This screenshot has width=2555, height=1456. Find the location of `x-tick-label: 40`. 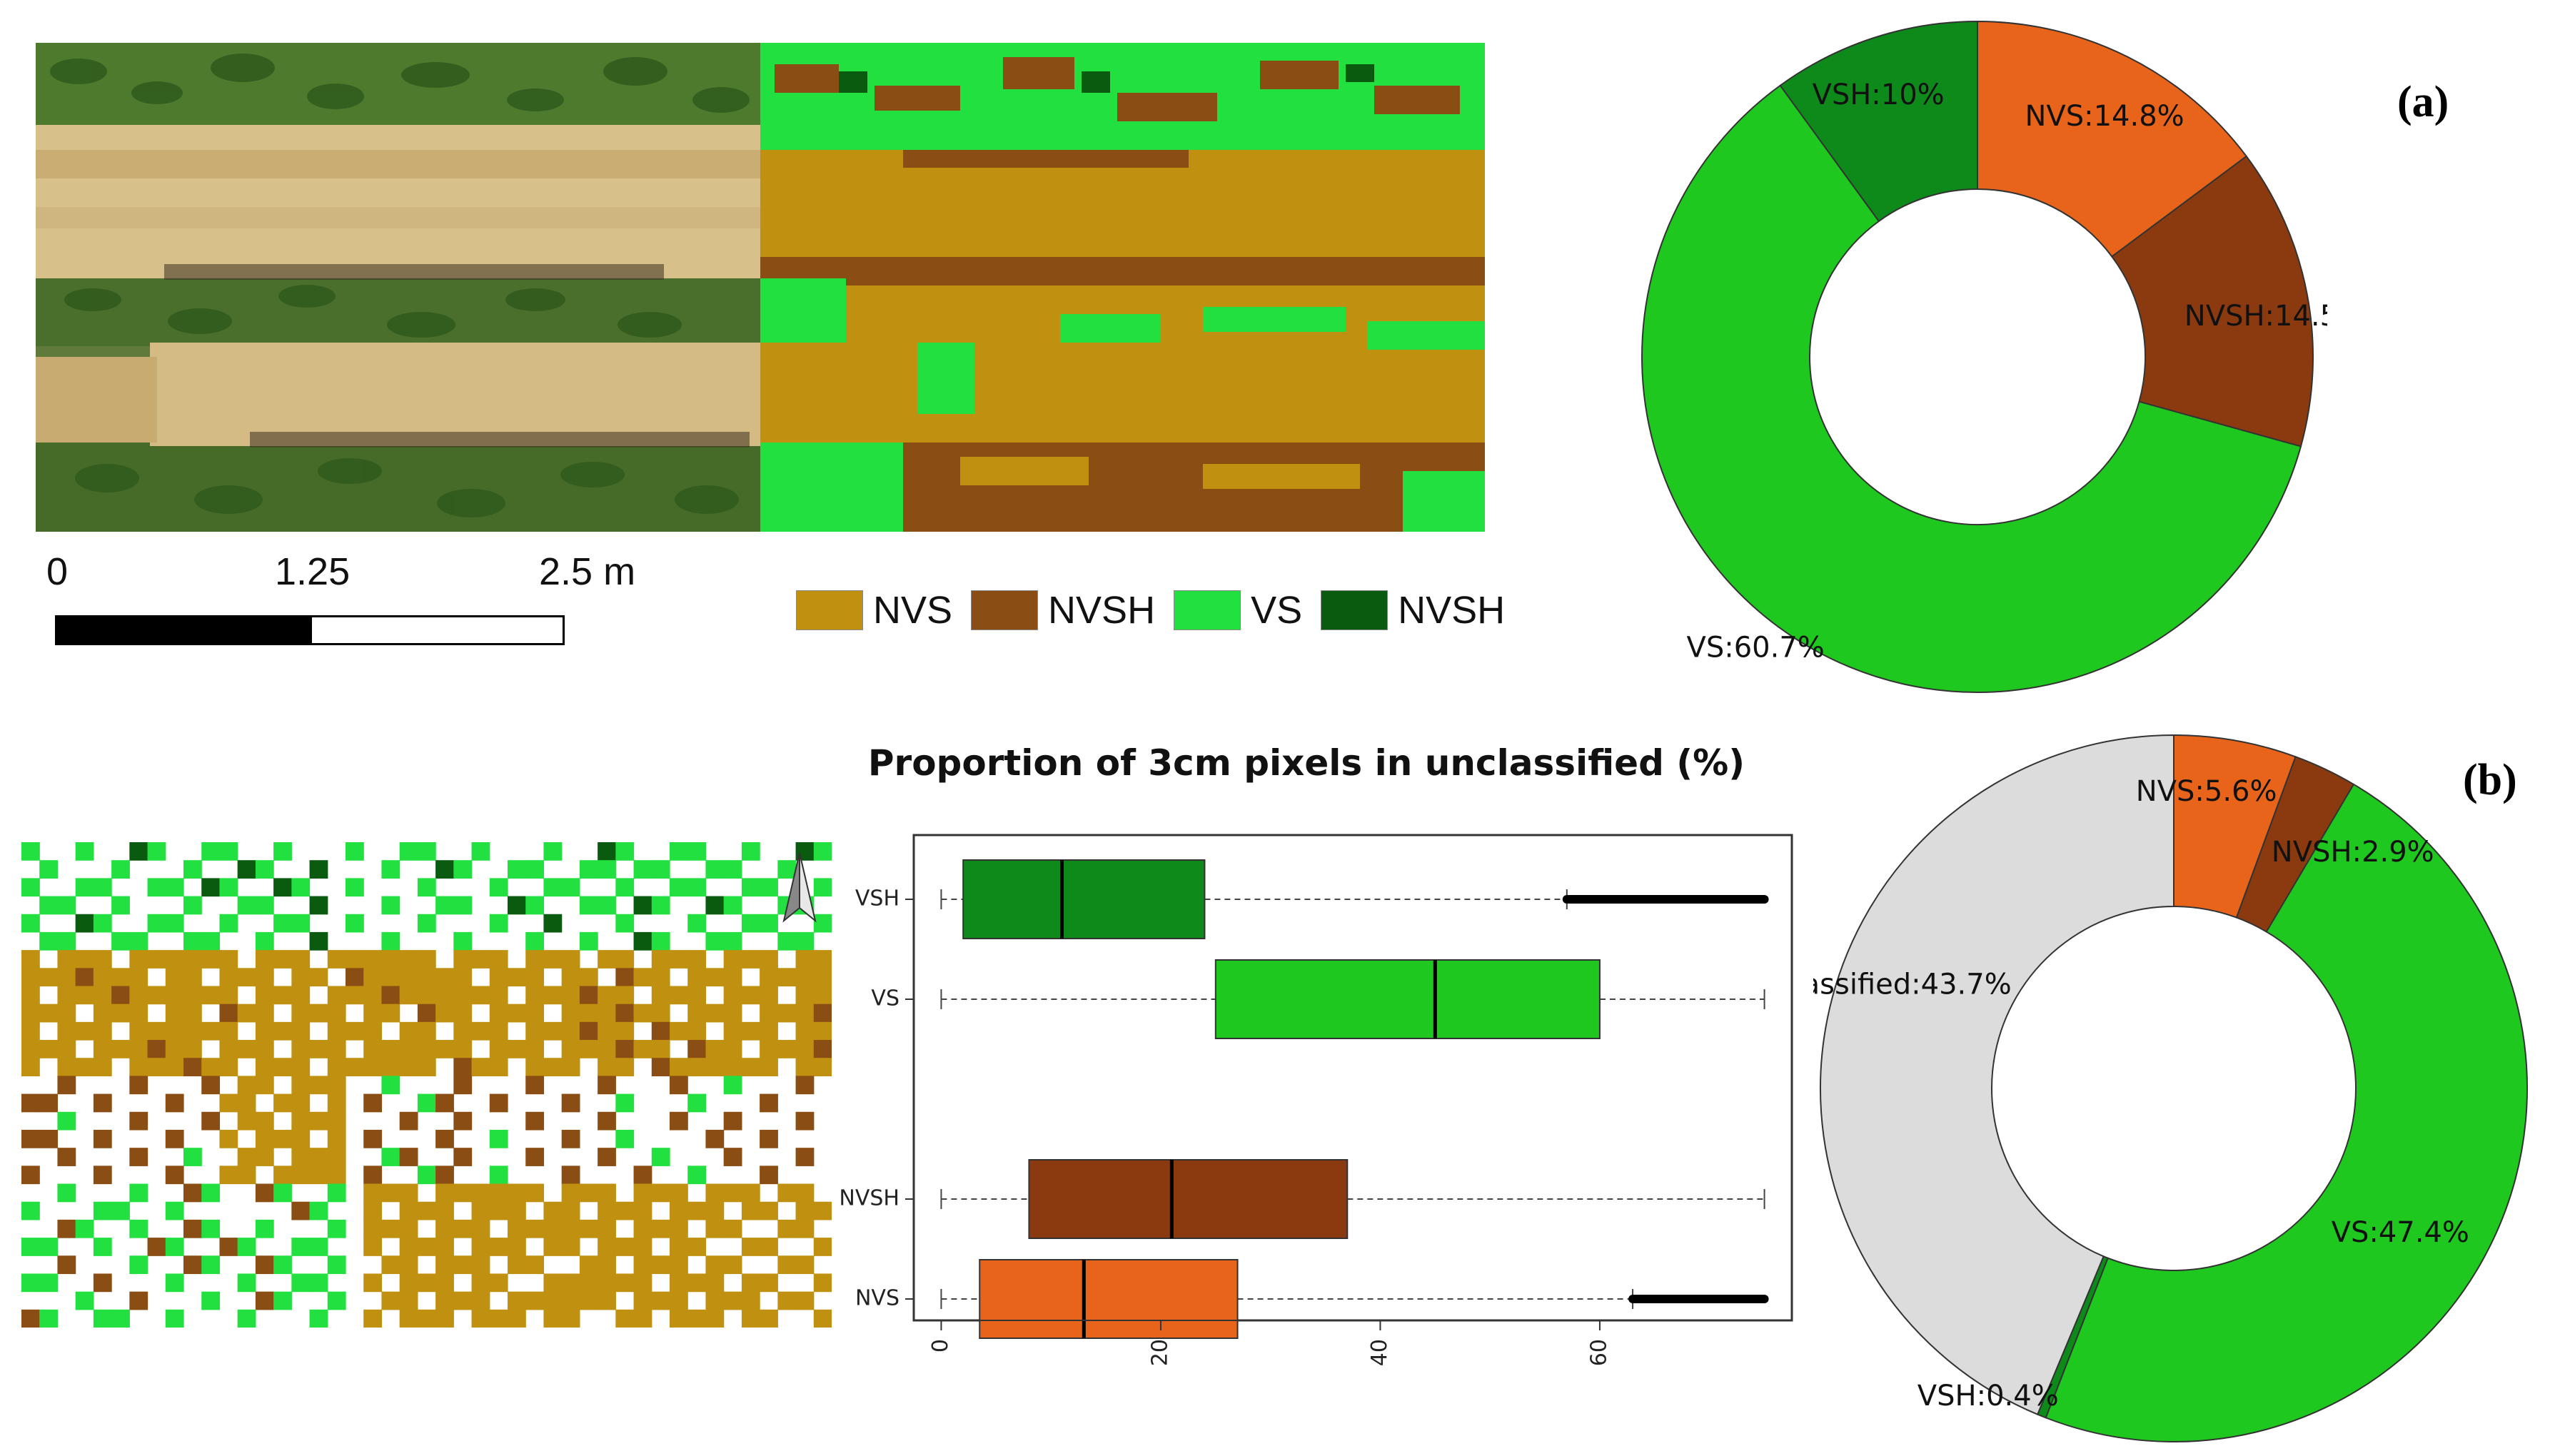

x-tick-label: 40 is located at coordinates (1379, 1352).